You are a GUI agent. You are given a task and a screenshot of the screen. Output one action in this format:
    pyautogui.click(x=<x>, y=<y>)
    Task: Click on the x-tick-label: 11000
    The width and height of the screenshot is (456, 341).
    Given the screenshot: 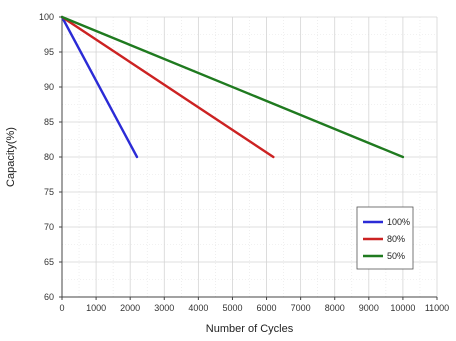 What is the action you would take?
    pyautogui.click(x=437, y=308)
    